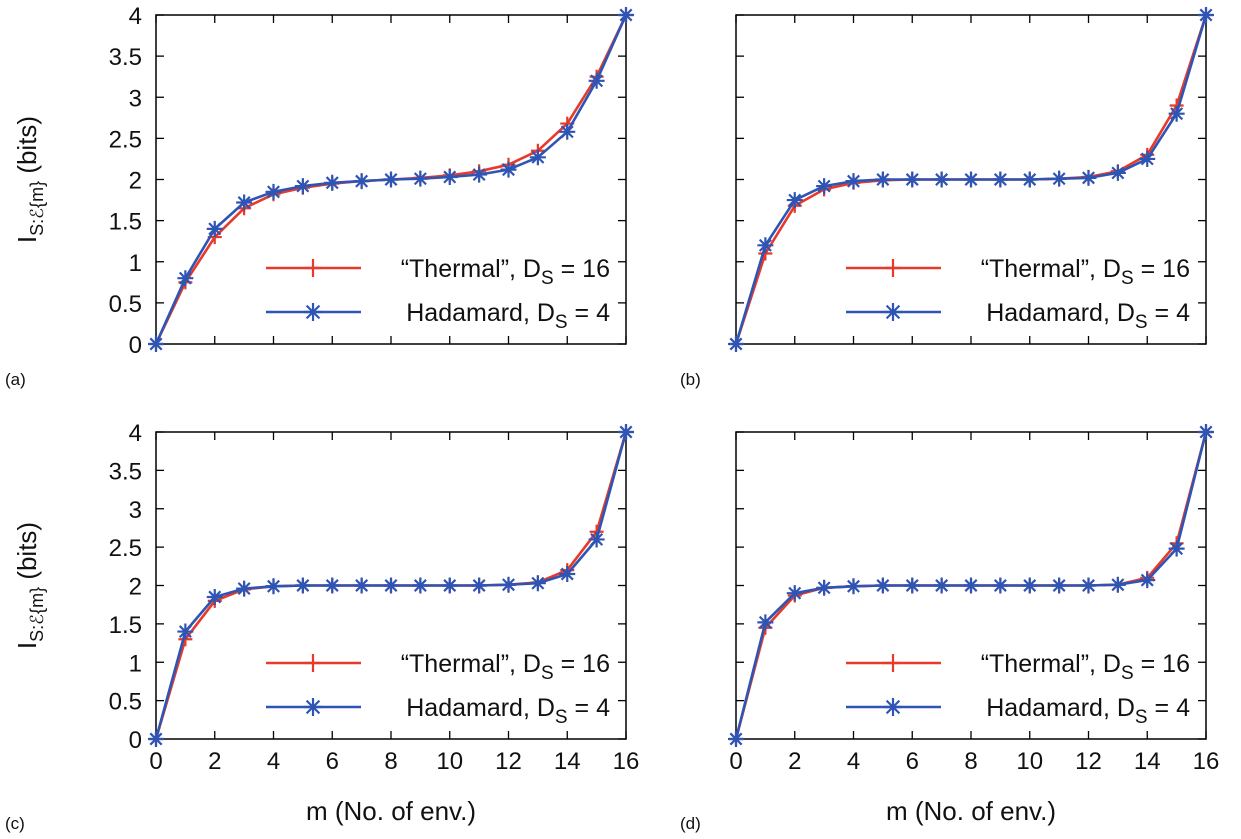  What do you see at coordinates (27, 148) in the screenshot?
I see `y-axis-label-unit: (bits)` at bounding box center [27, 148].